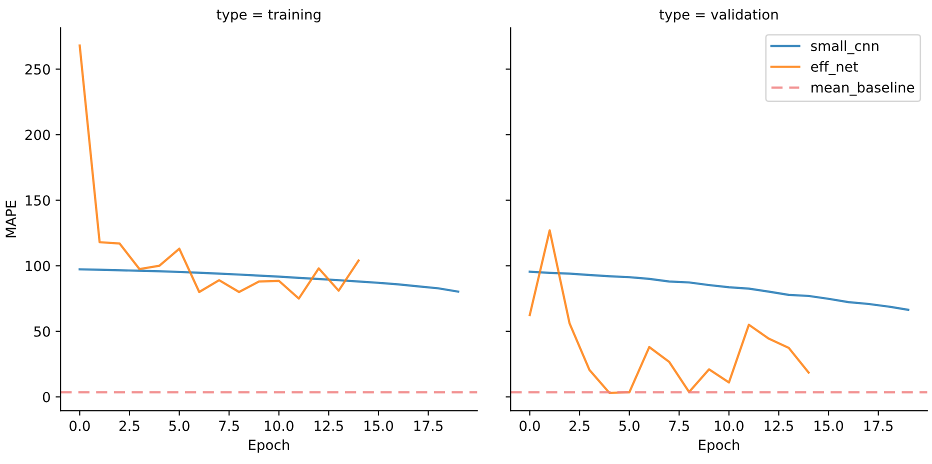  What do you see at coordinates (42, 331) in the screenshot?
I see `y-tick-label: 50` at bounding box center [42, 331].